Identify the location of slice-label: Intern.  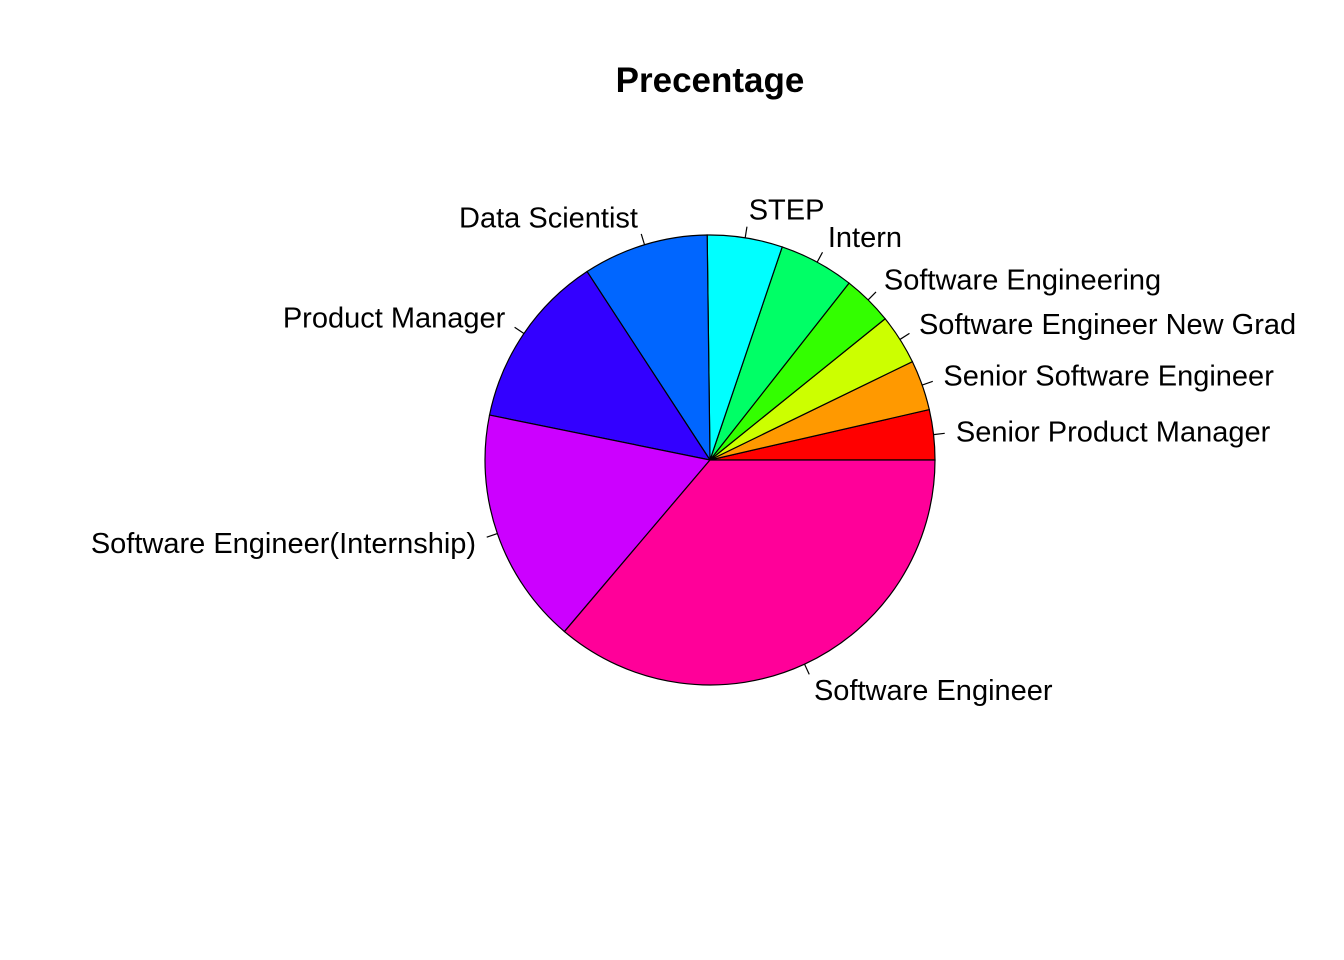
(865, 238).